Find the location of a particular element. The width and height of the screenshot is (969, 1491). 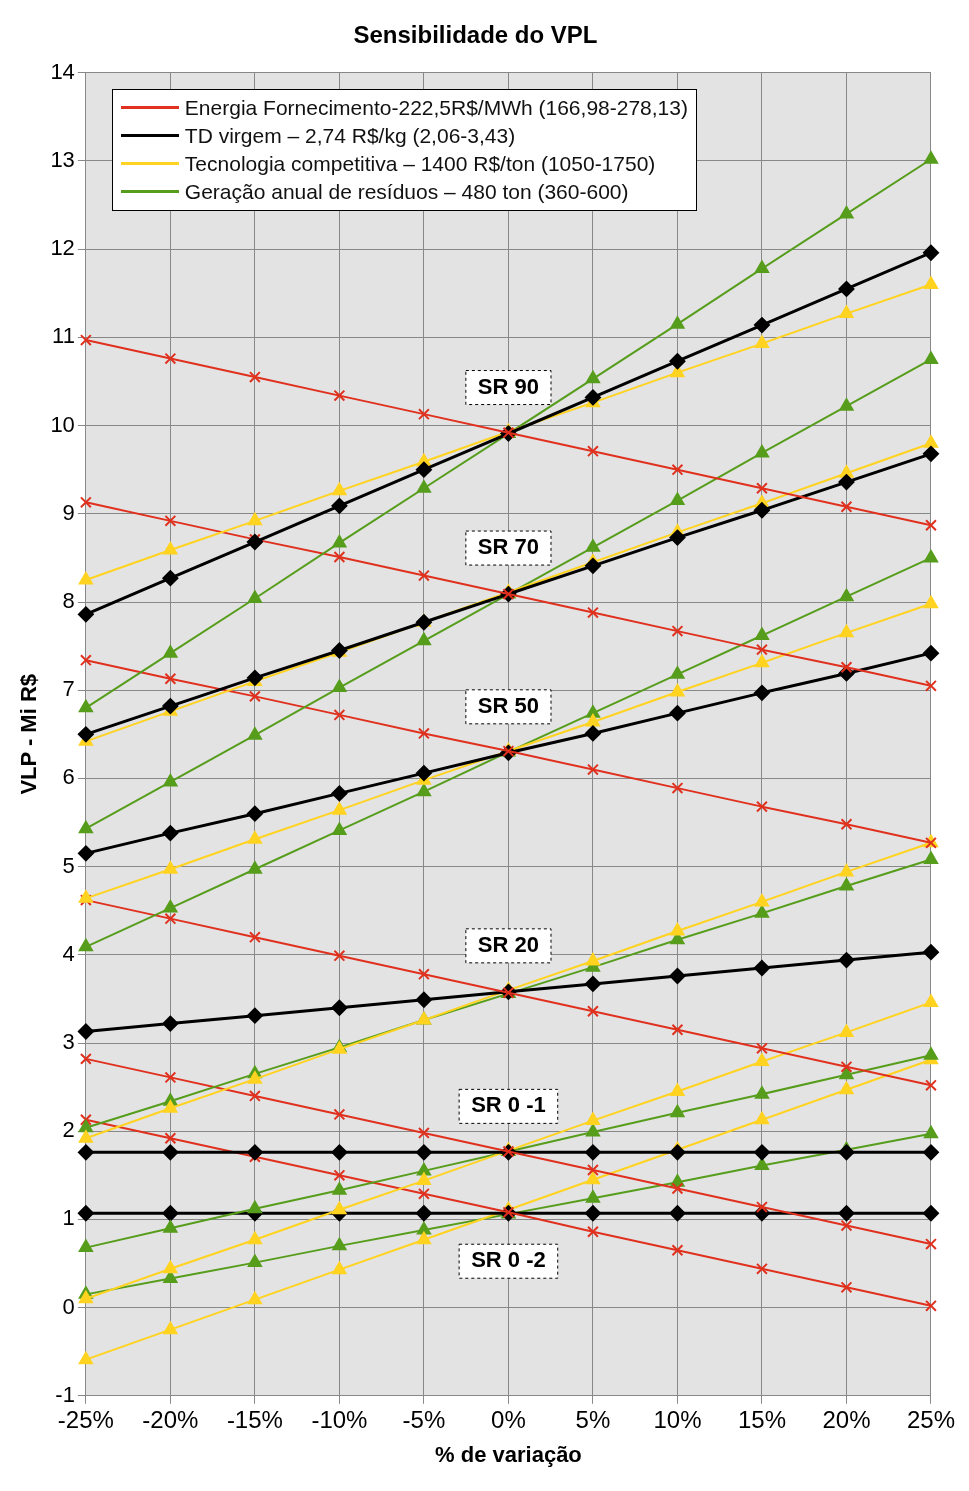

y-tick-label: 11 is located at coordinates (63, 336).